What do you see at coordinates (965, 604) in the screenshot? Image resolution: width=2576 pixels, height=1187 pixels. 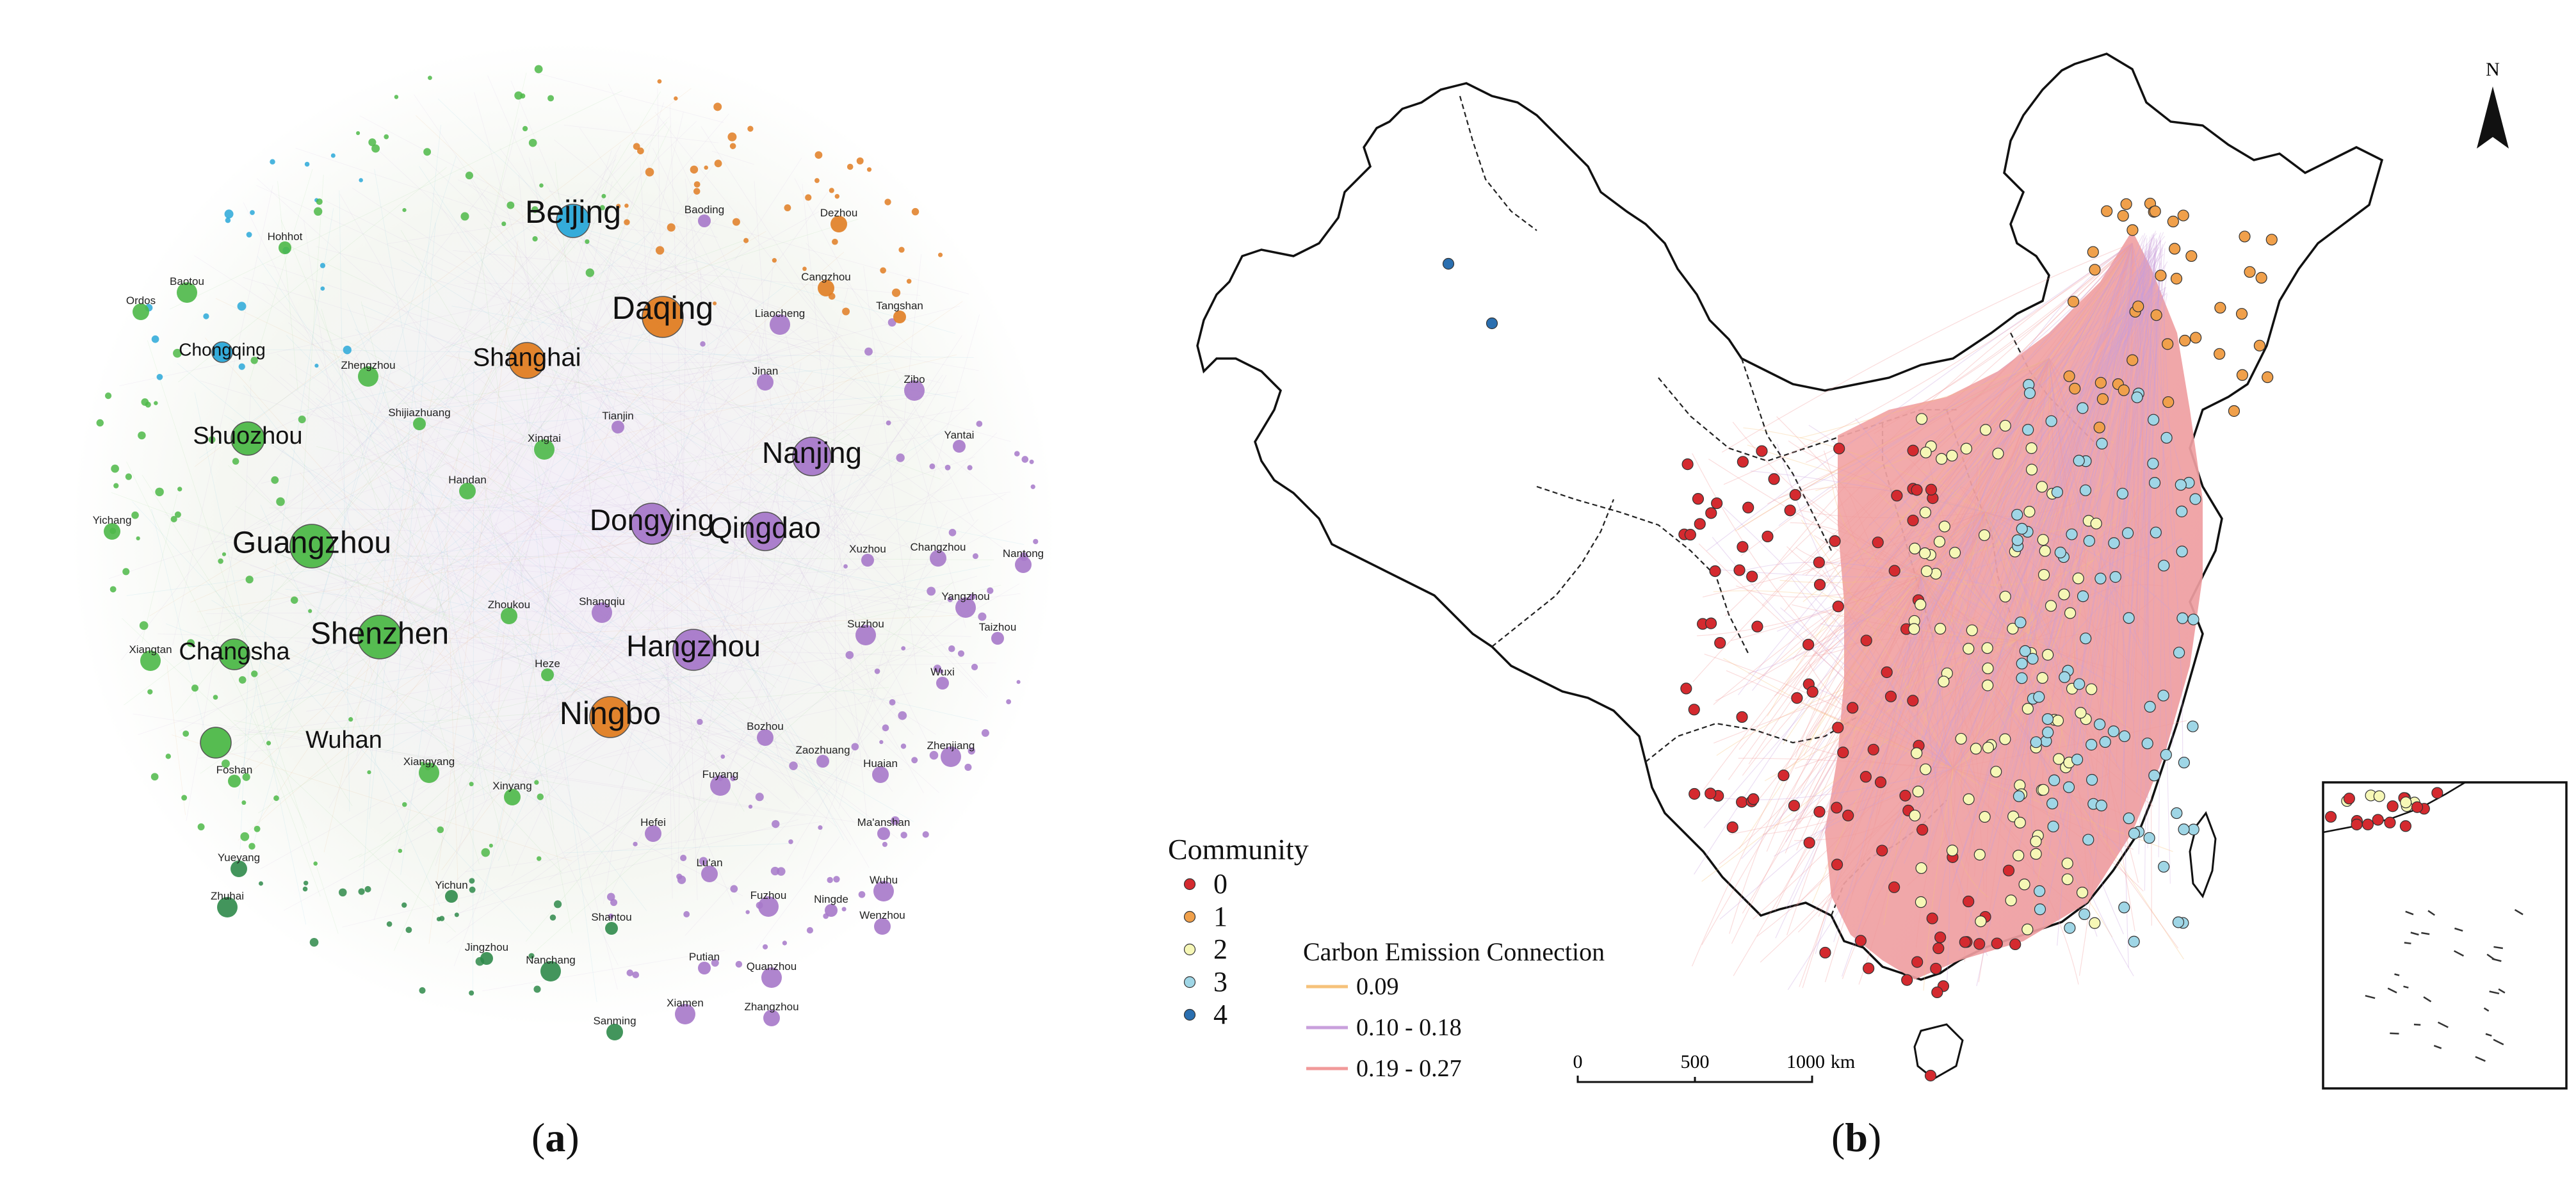 I see `network-node: Yangzhou` at bounding box center [965, 604].